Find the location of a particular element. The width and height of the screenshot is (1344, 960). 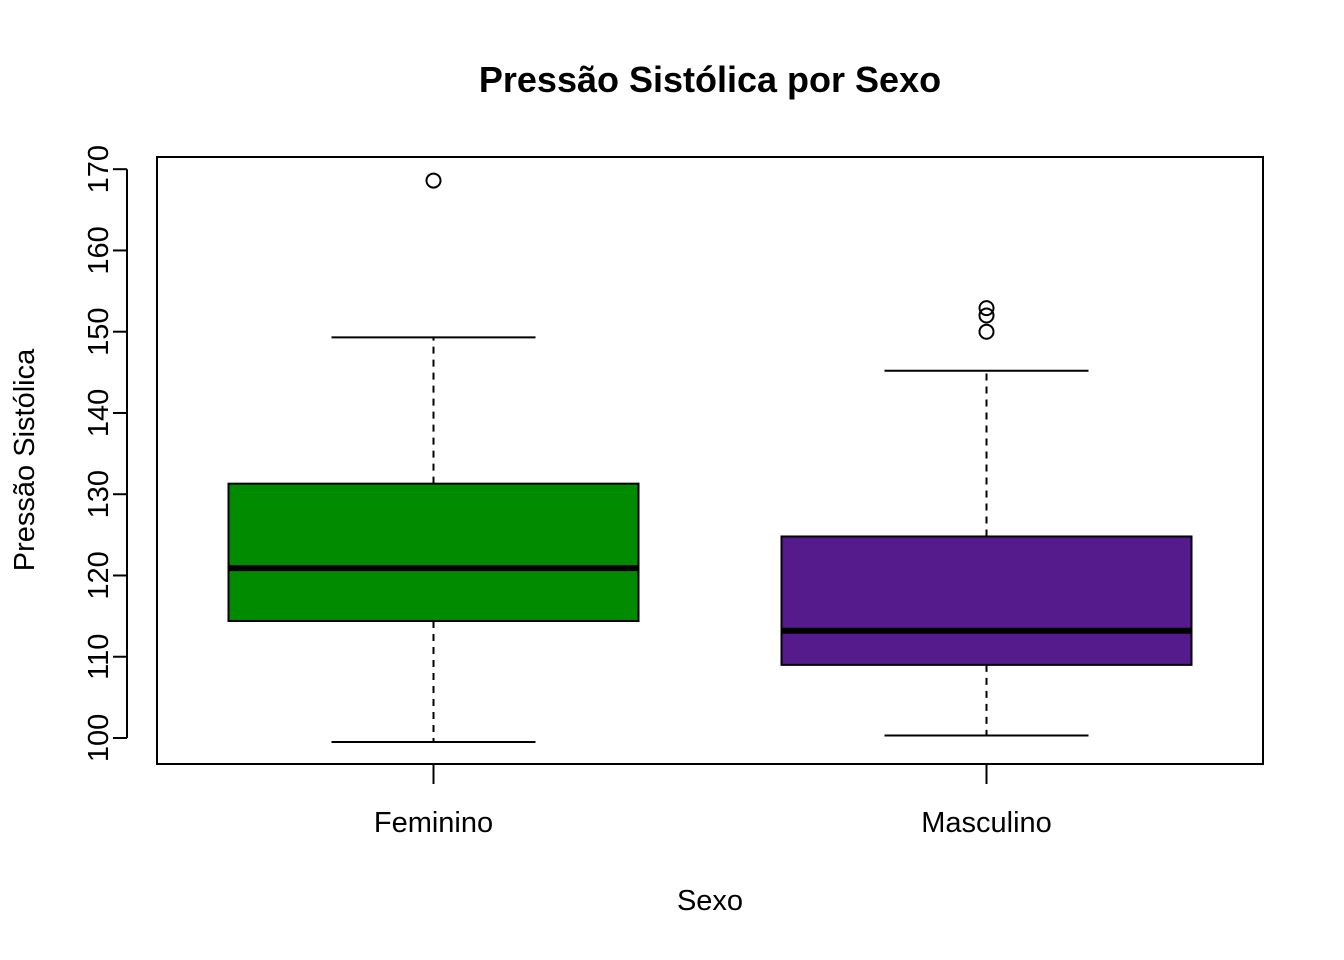

box-masculino is located at coordinates (986, 518).